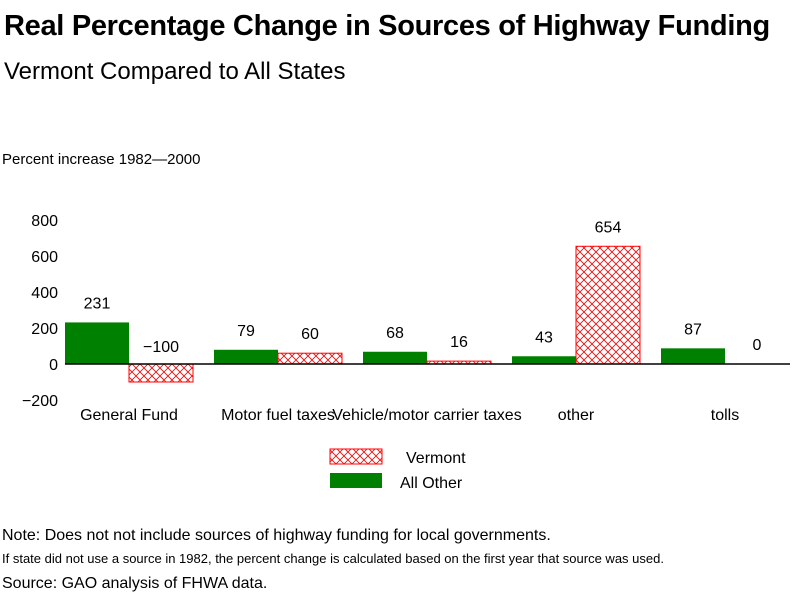  Describe the element at coordinates (356, 456) in the screenshot. I see `legend-swatch-vermont` at that location.